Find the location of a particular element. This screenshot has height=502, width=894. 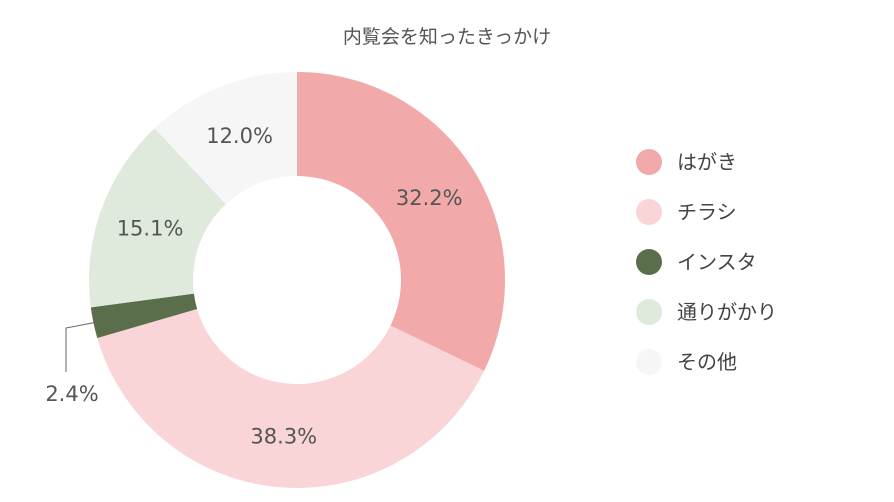

slice-label-4: 15.1% is located at coordinates (150, 229).